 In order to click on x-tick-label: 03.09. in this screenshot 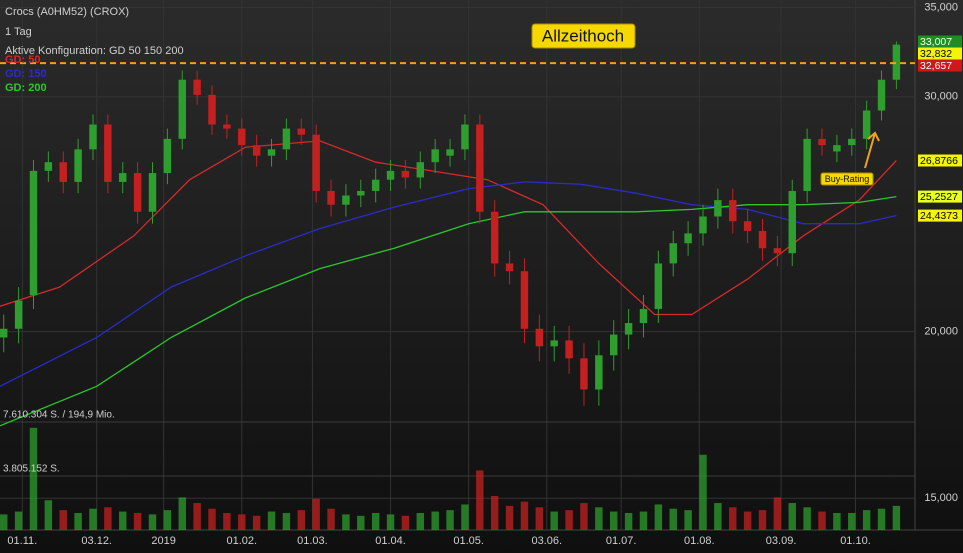, I will do `click(781, 541)`.